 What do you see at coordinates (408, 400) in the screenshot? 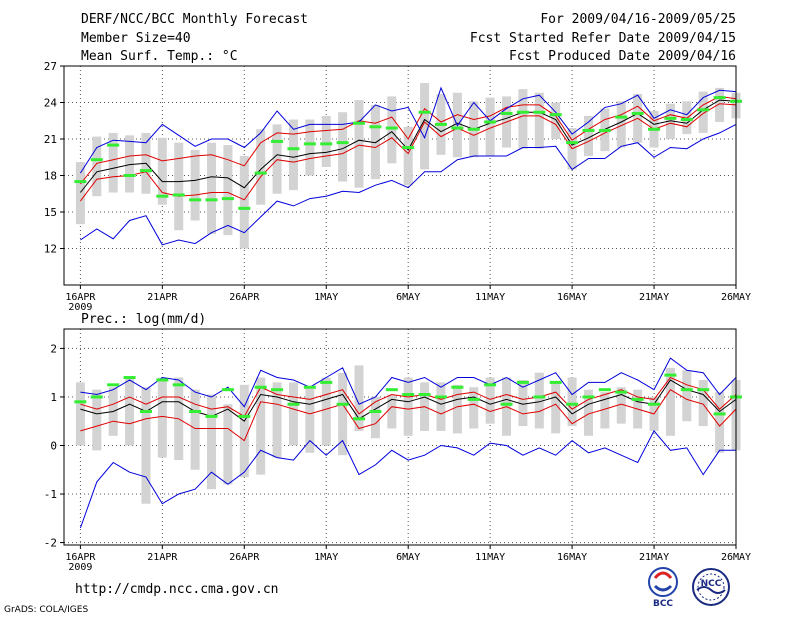
I see `prec-ensemble-mean-line` at bounding box center [408, 400].